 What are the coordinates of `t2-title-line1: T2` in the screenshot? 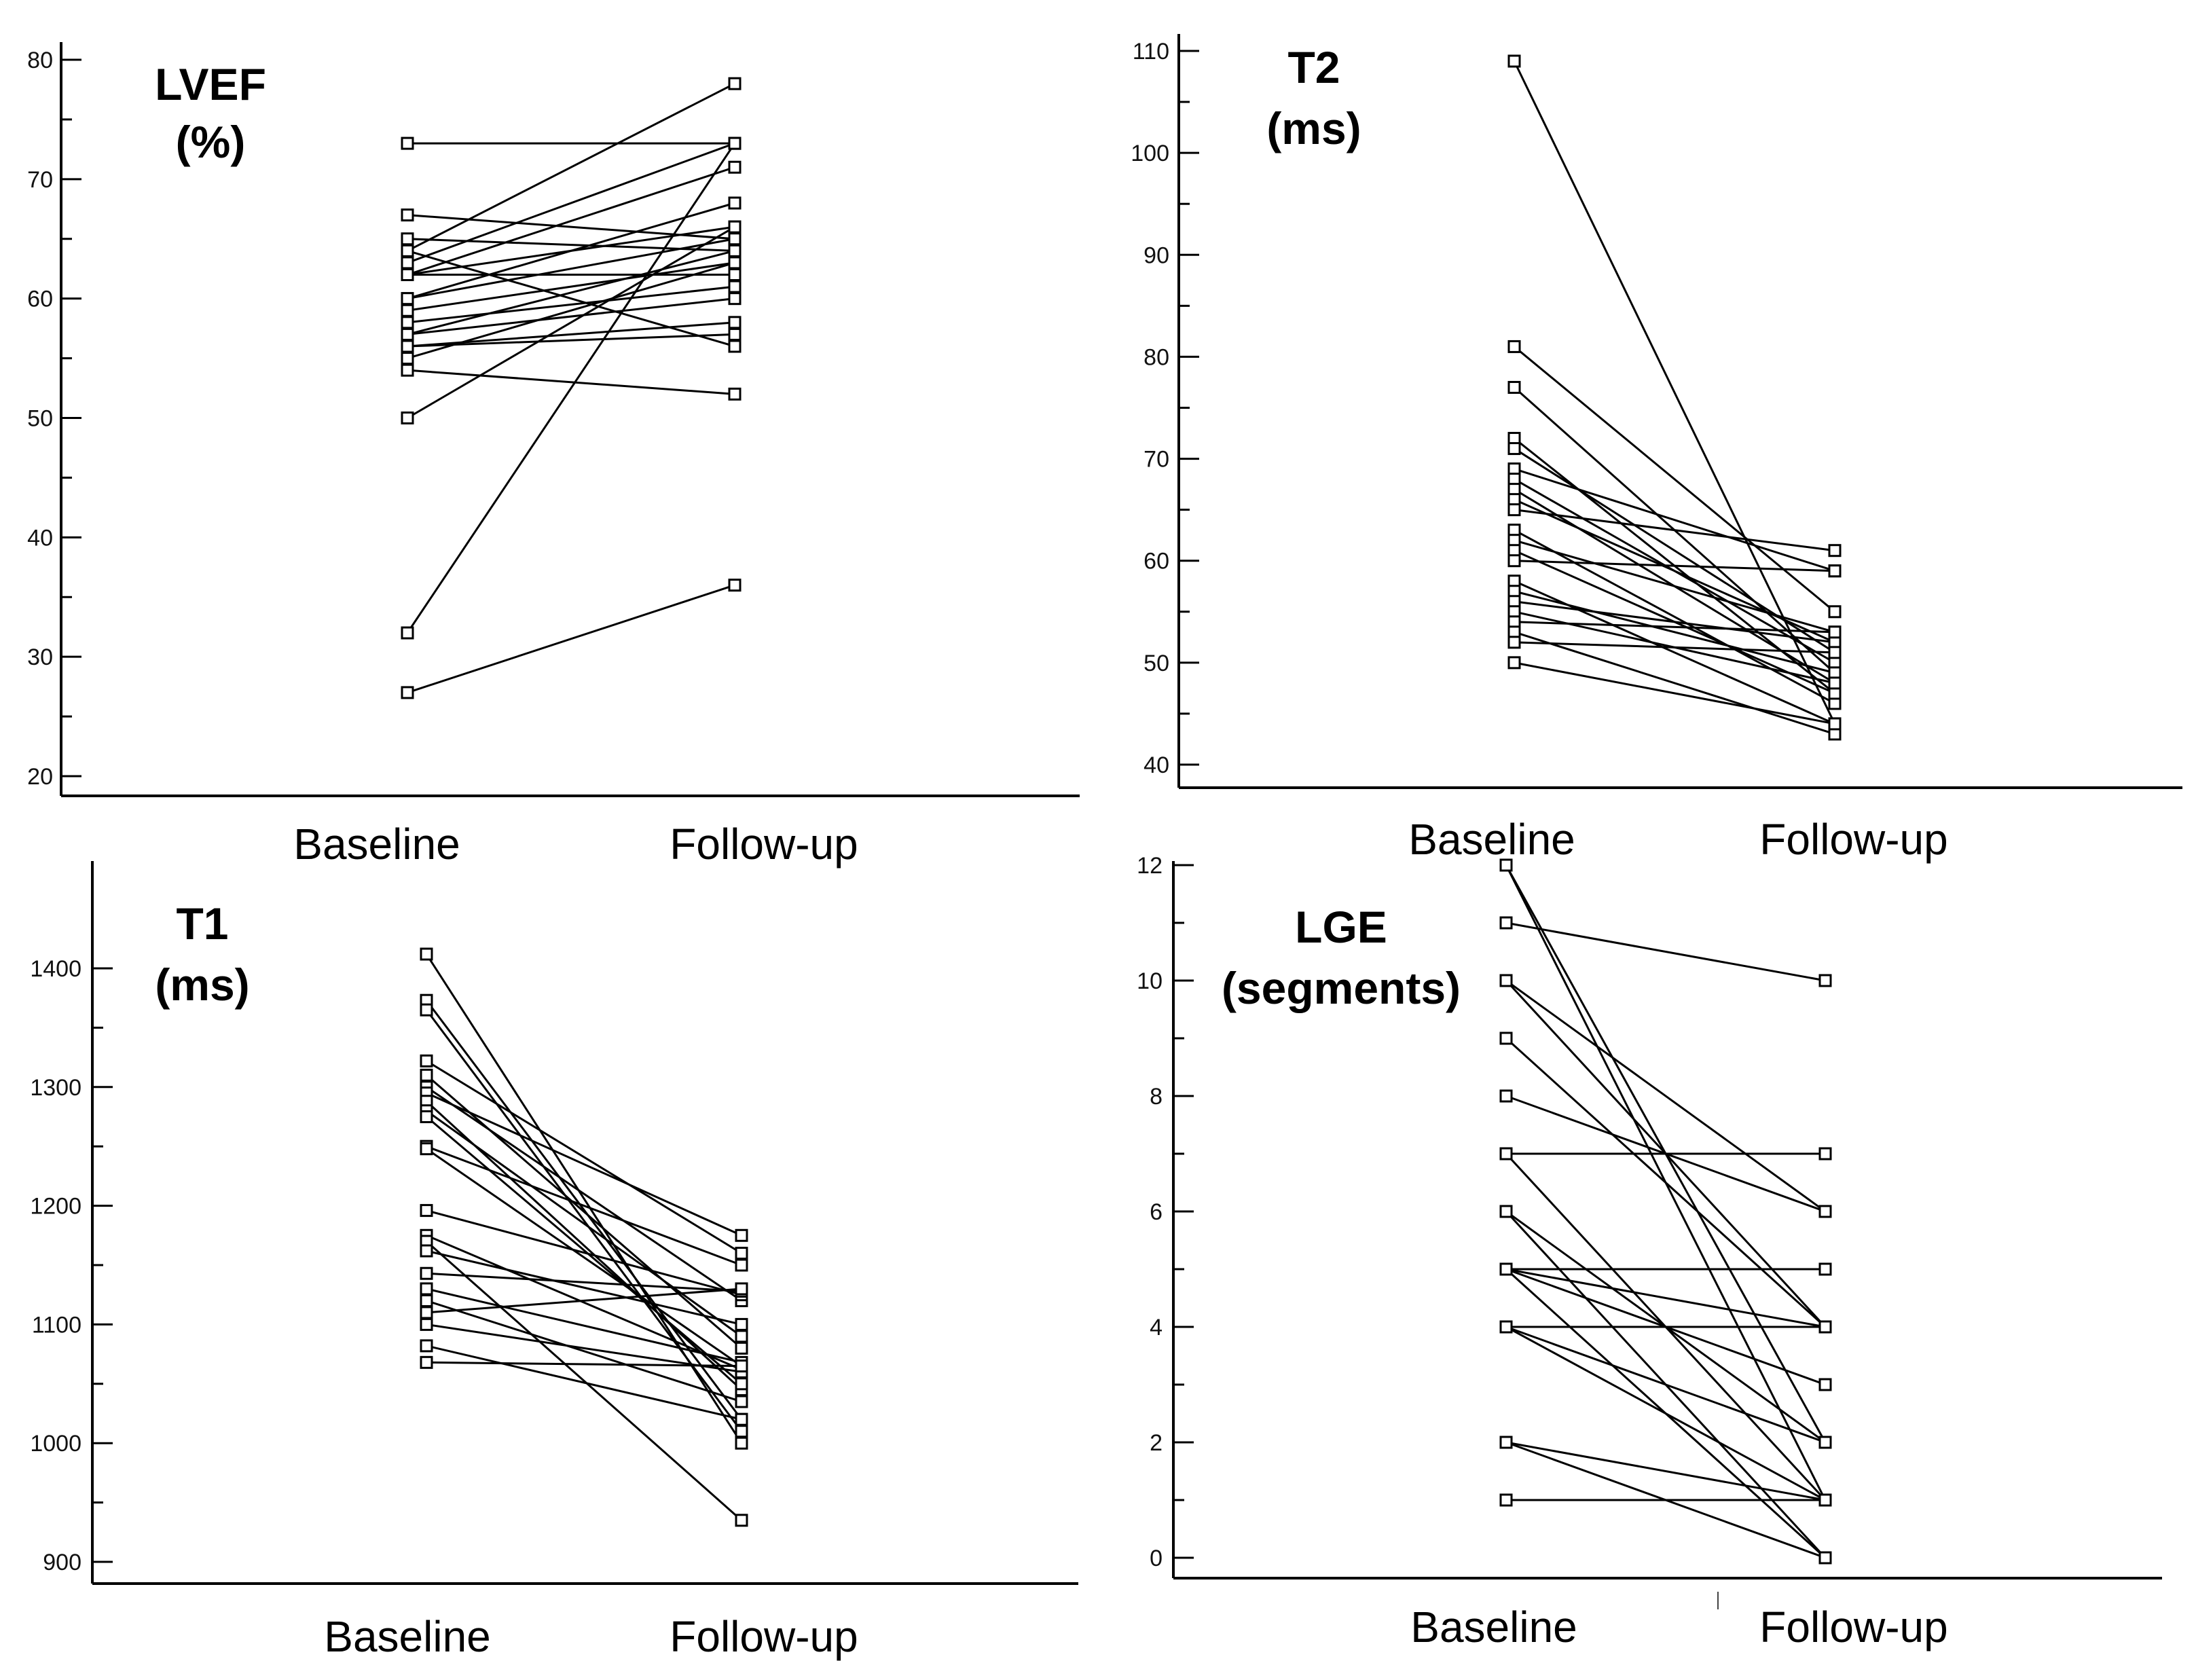 It's located at (1313, 67).